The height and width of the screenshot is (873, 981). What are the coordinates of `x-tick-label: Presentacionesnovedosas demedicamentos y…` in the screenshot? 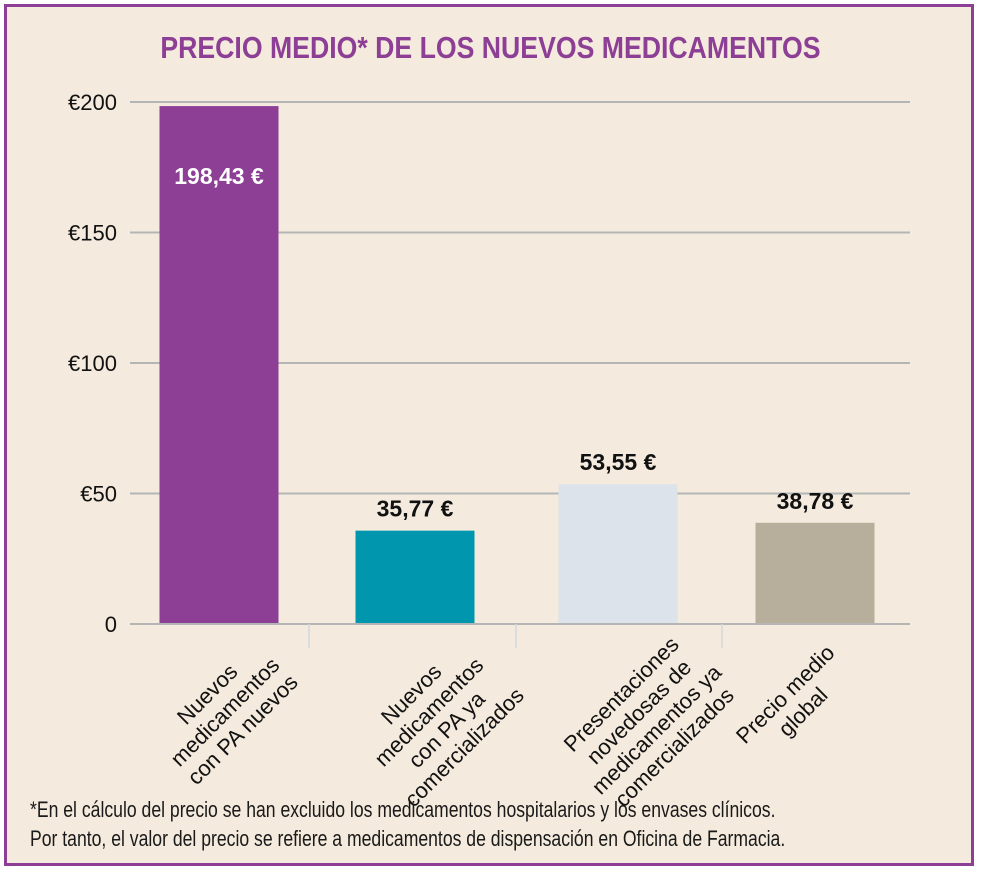 It's located at (647, 720).